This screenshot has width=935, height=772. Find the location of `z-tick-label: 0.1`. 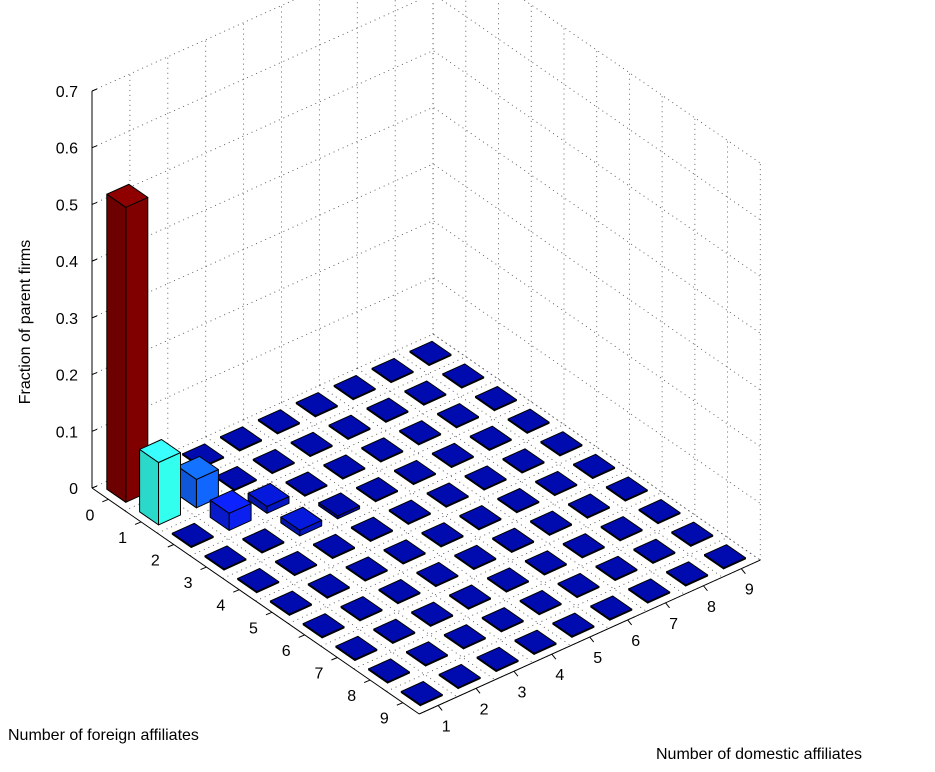

z-tick-label: 0.1 is located at coordinates (67, 432).